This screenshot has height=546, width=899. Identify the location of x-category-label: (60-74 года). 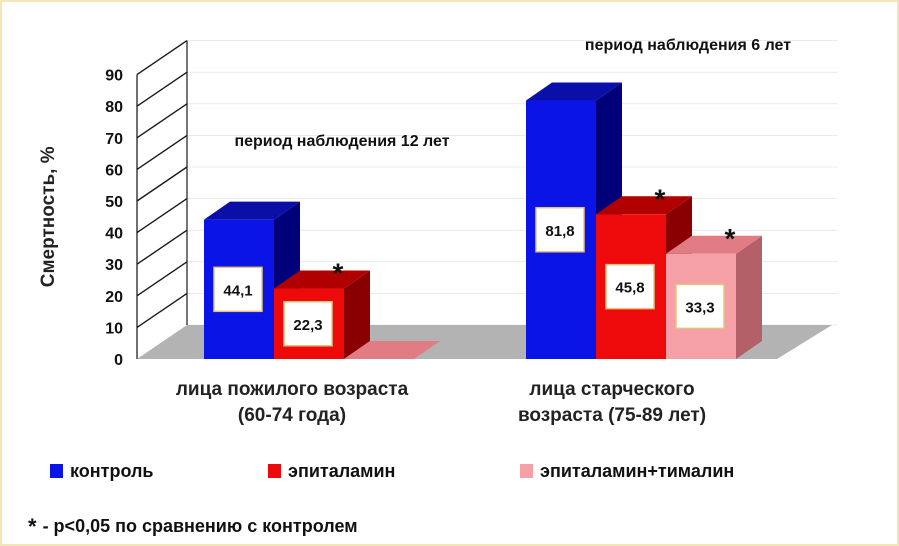
(292, 415).